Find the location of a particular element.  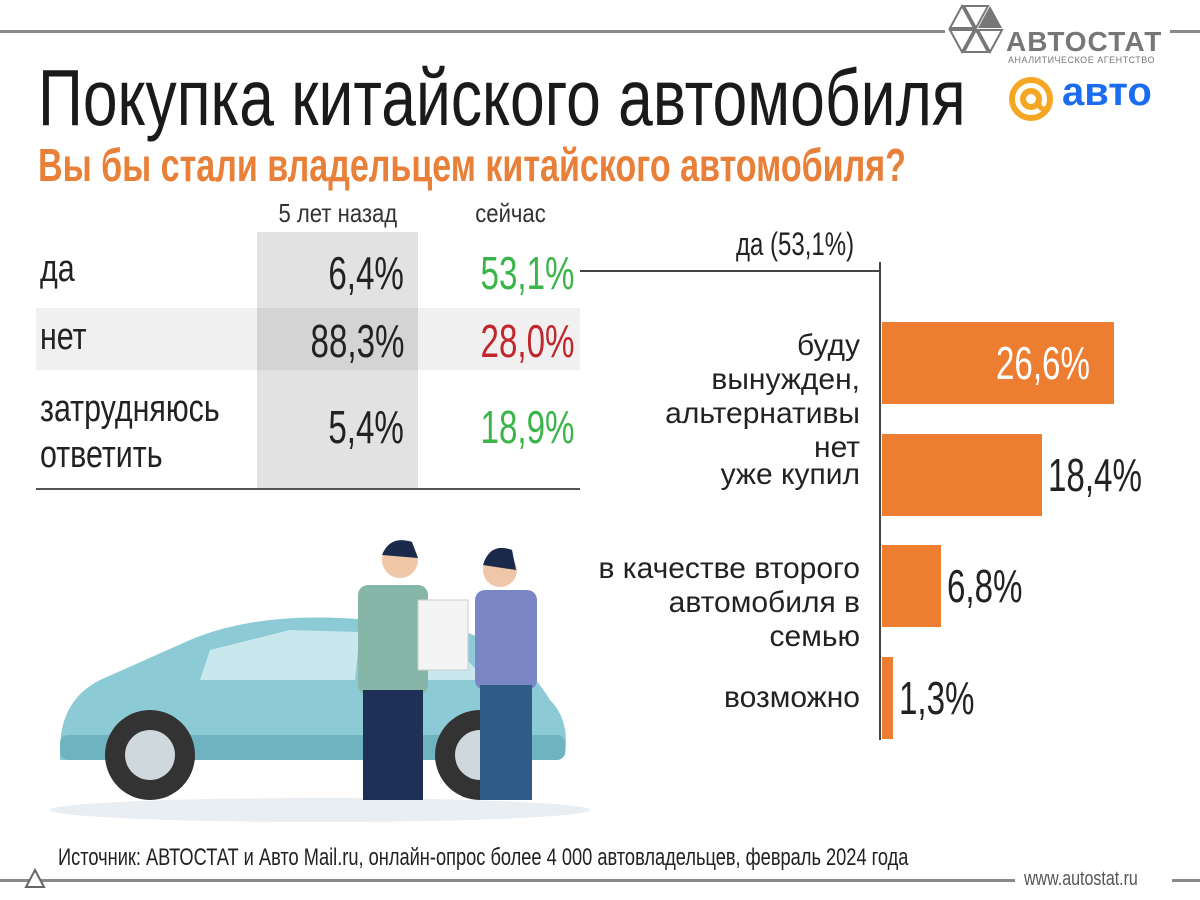

car-handshake-illustration is located at coordinates (320, 681).